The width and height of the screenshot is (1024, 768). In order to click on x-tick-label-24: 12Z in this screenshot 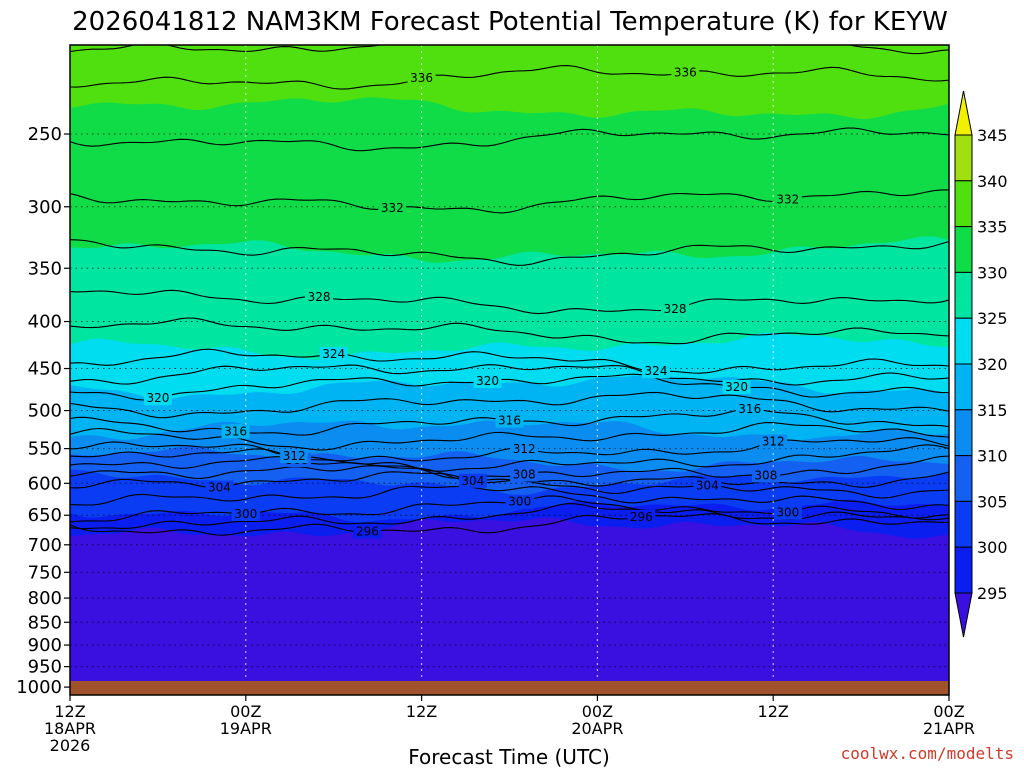, I will do `click(421, 711)`.